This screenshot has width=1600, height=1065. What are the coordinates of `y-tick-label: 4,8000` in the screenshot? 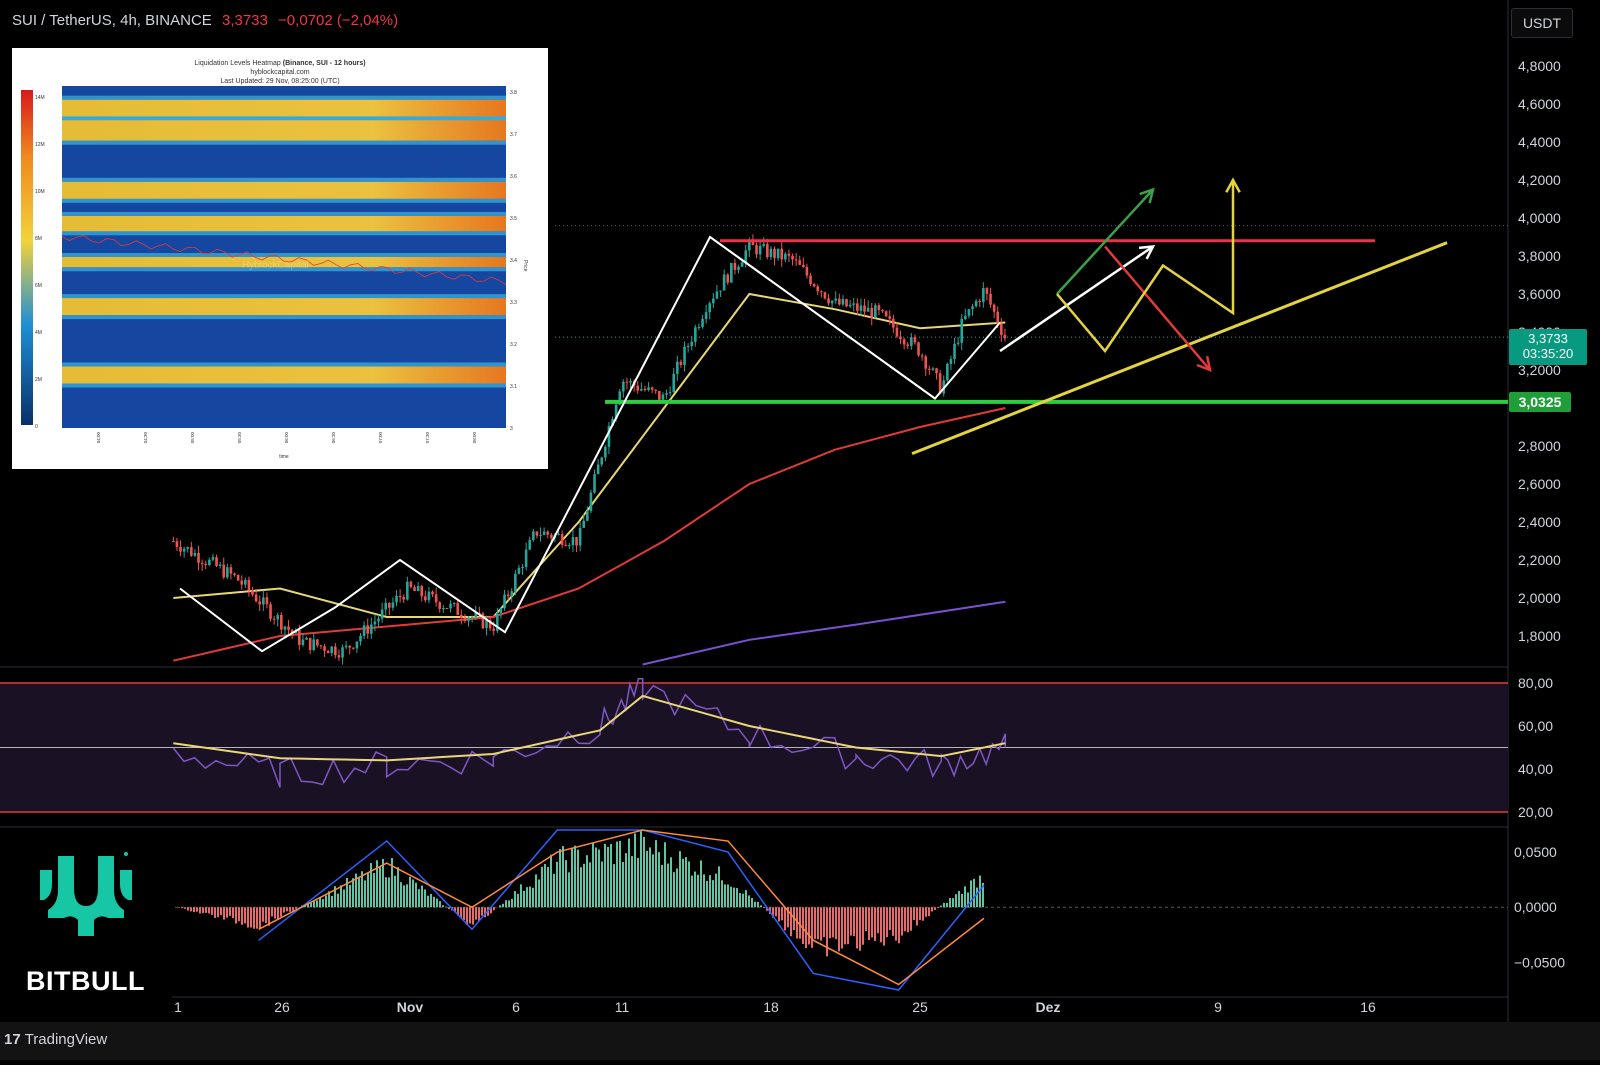 It's located at (1539, 66).